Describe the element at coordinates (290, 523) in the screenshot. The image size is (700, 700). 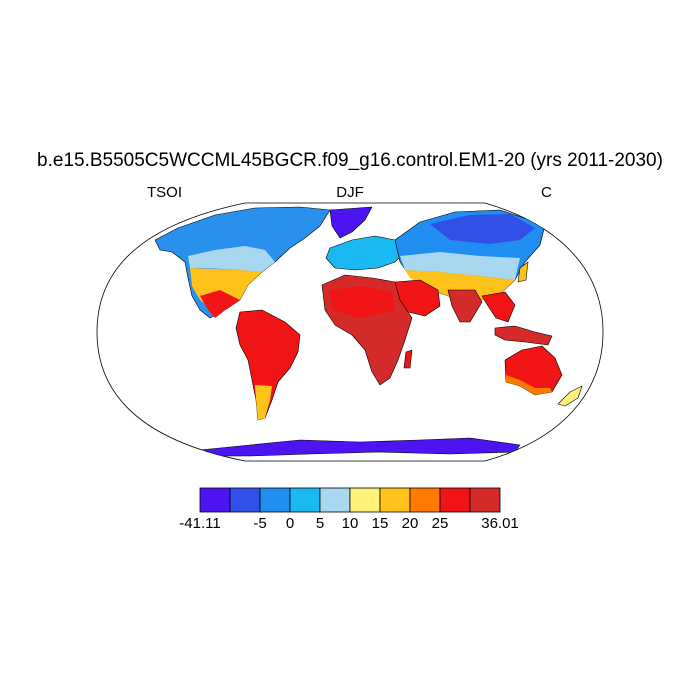
I see `colorbar-tick-label: 0` at that location.